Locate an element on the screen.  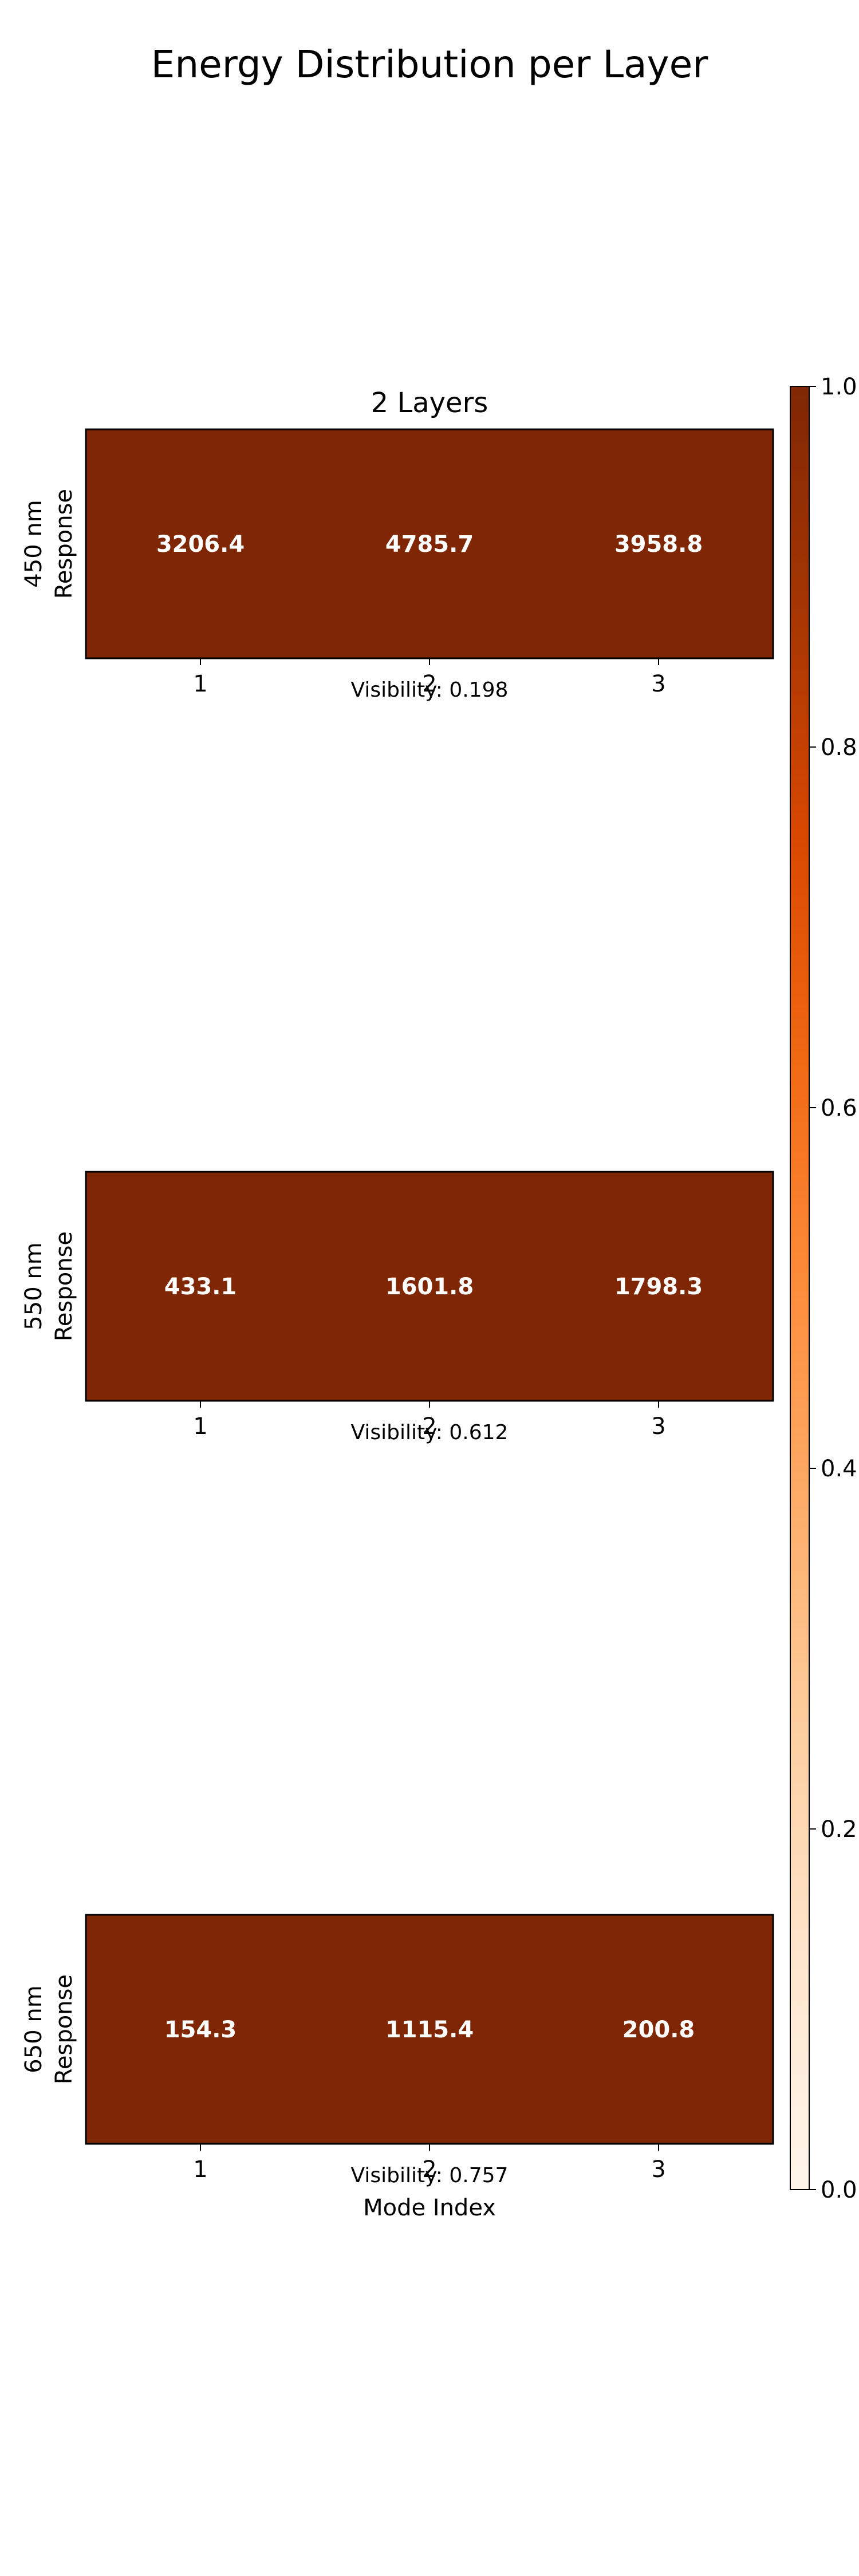
cell-value-label: 1601.8 is located at coordinates (429, 1287).